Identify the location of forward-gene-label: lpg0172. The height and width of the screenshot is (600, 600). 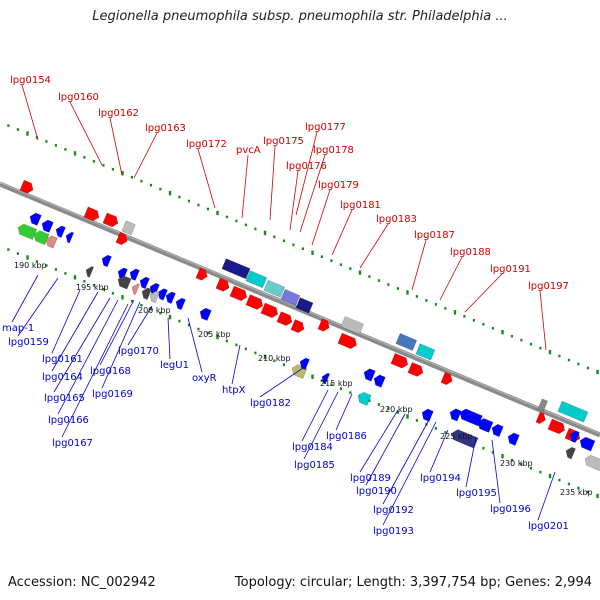
(206, 144).